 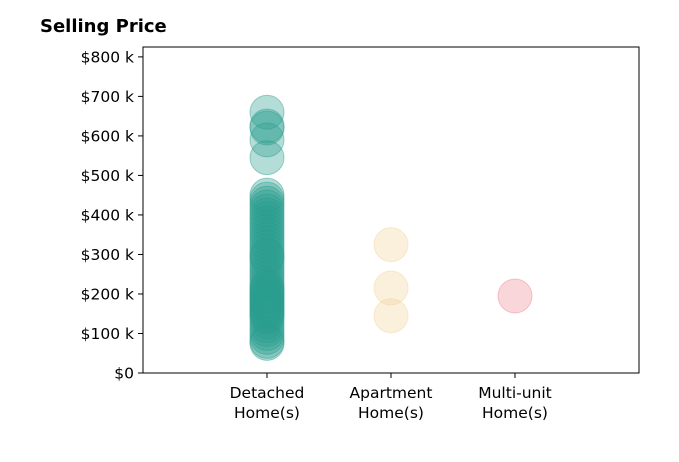 I want to click on y-tick-label: $800 k, so click(x=107, y=57).